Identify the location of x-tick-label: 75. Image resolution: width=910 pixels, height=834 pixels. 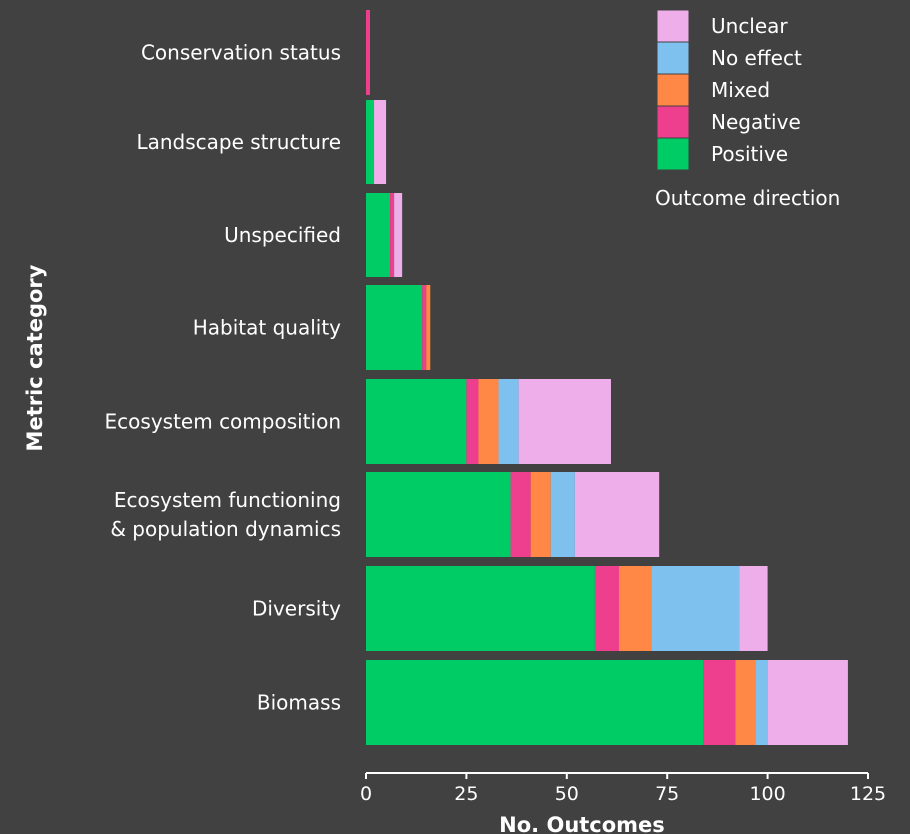
(667, 794).